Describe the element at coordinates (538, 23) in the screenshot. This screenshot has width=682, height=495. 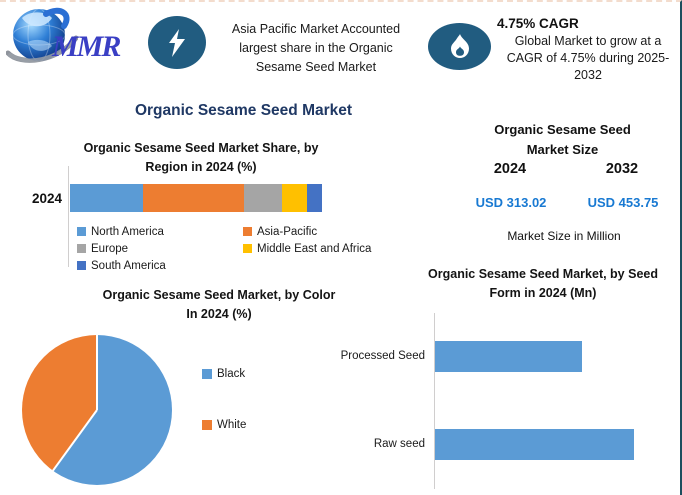
I see `cagr-title: 4.75% CAGR` at that location.